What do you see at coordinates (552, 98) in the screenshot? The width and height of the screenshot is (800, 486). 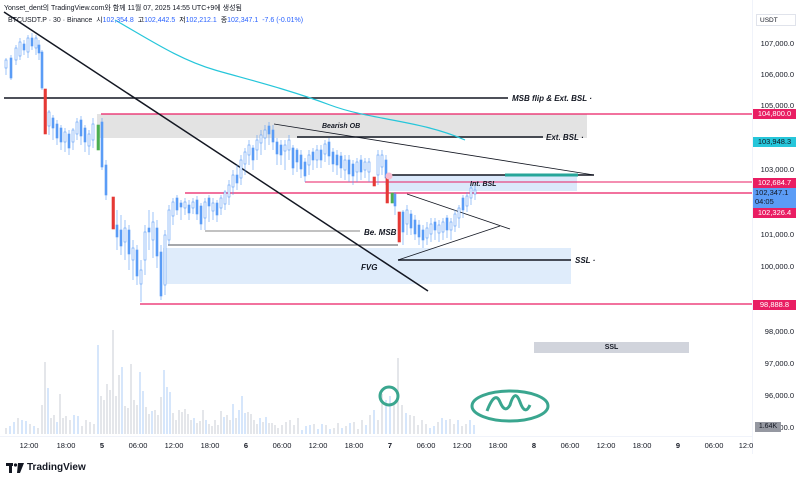 I see `label-msb-flip: MSB flip & Ext. BSL ·` at bounding box center [552, 98].